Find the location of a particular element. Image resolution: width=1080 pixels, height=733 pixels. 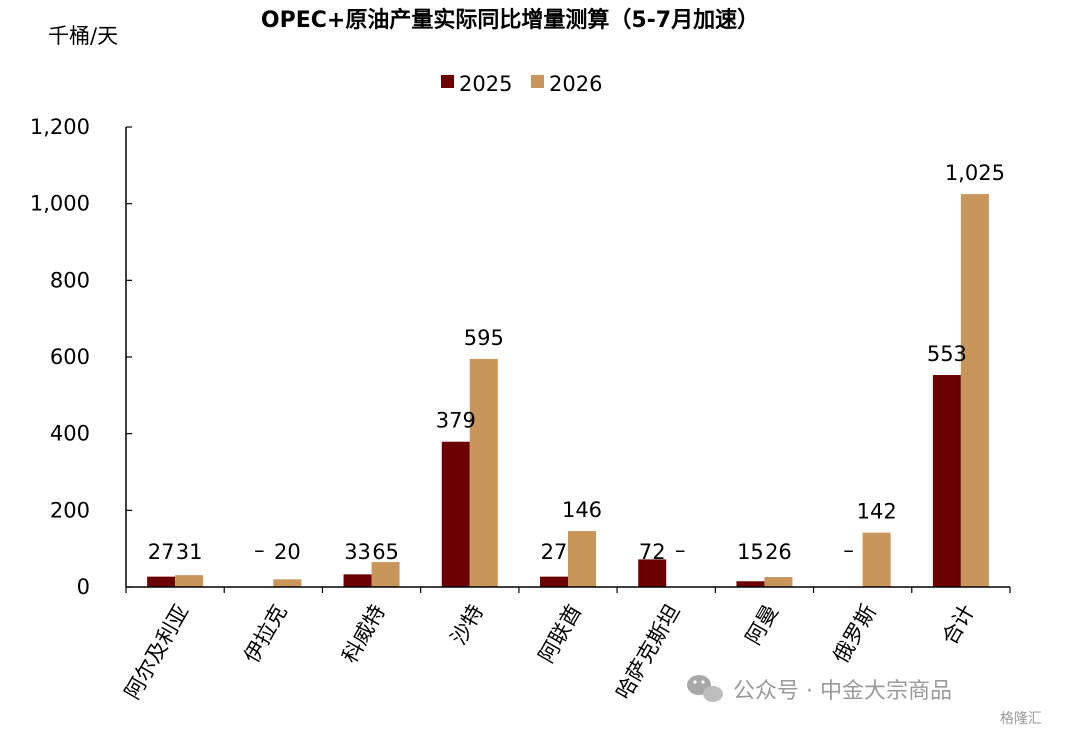

x-category-label: 俄罗斯 is located at coordinates (855, 634).